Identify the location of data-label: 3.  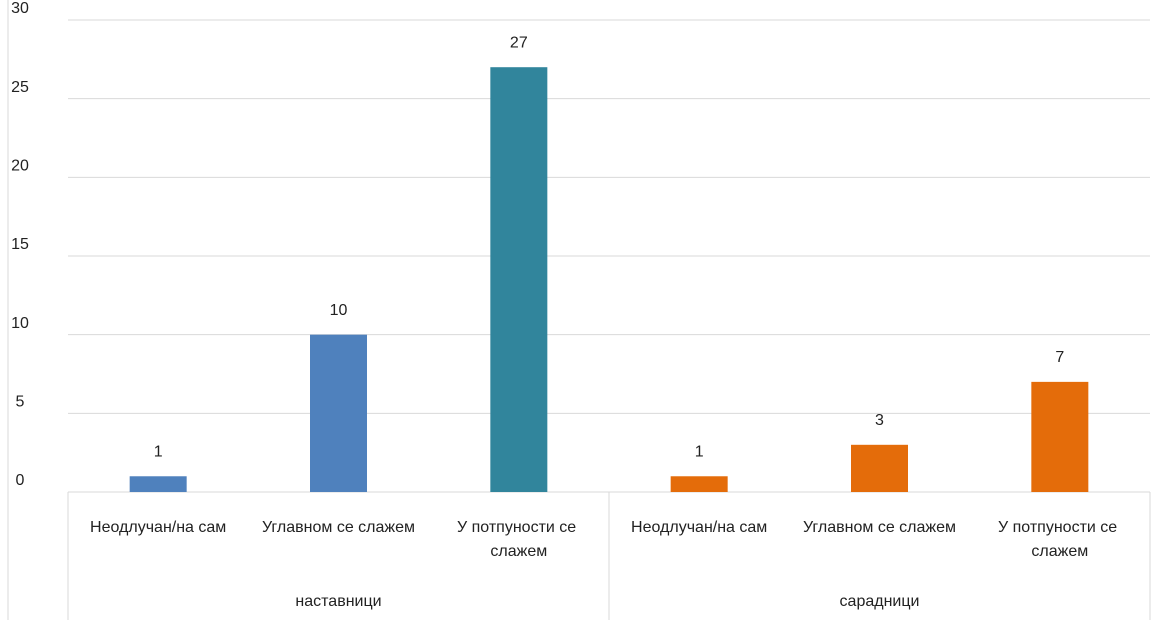
(879, 420).